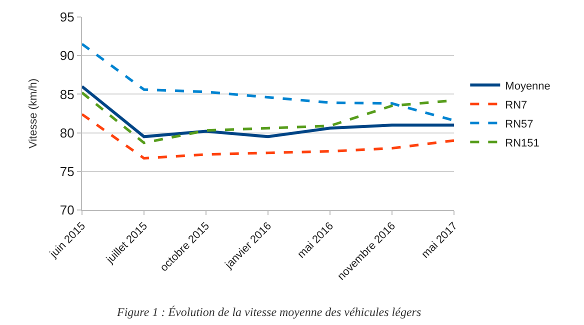 This screenshot has height=325, width=584. Describe the element at coordinates (67, 56) in the screenshot. I see `y-tick-label: 90` at that location.